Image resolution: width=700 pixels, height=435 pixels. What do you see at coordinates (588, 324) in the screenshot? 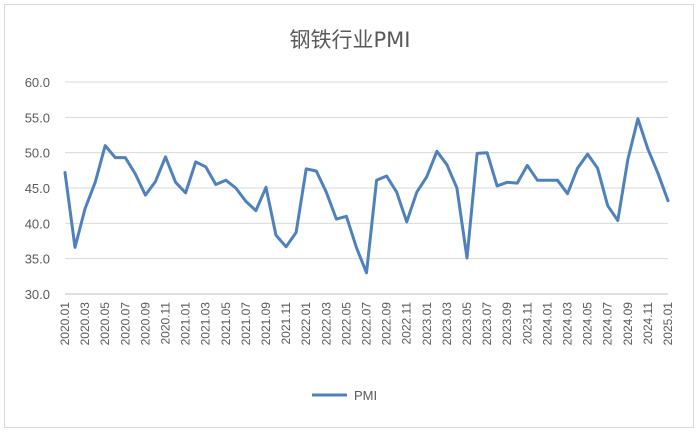
I see `x-tick-label: 2024.05` at bounding box center [588, 324].